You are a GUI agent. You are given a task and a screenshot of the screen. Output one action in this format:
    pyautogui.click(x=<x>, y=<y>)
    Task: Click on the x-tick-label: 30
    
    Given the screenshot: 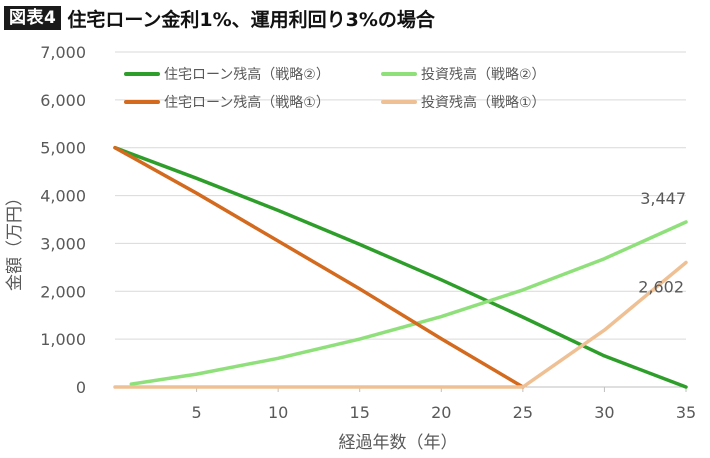 What is the action you would take?
    pyautogui.click(x=604, y=412)
    